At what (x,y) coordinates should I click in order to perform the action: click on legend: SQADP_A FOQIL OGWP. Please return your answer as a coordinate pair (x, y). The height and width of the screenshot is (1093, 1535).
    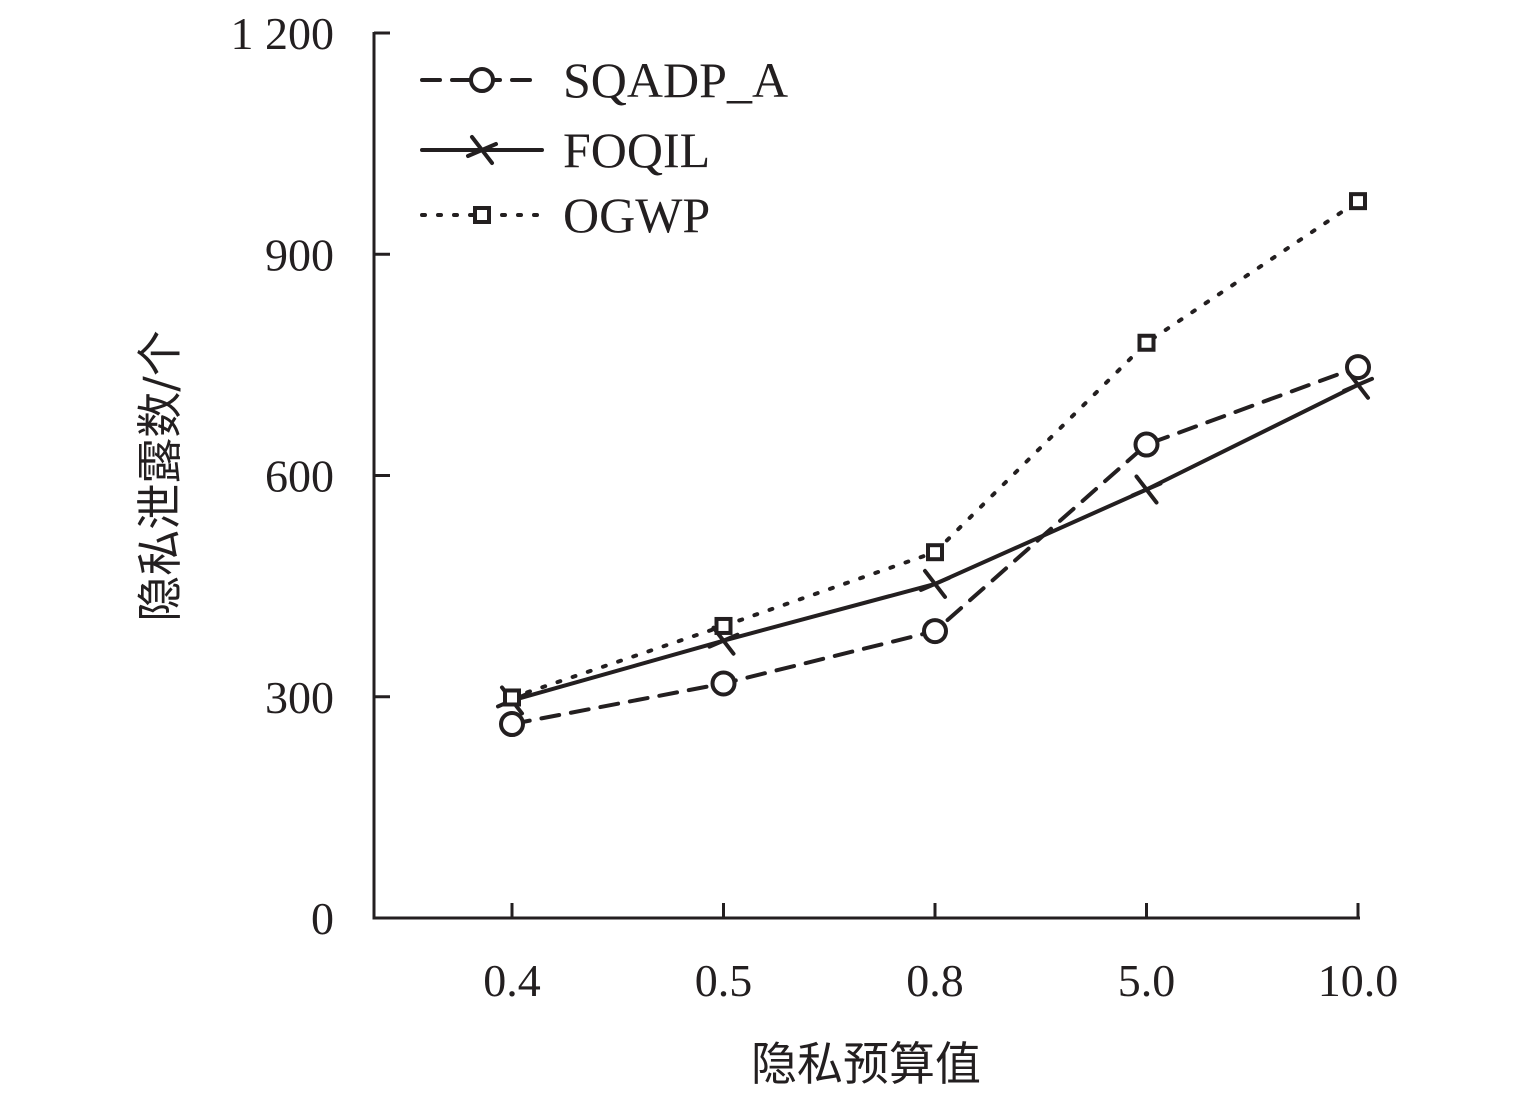
    Looking at the image, I should click on (604, 147).